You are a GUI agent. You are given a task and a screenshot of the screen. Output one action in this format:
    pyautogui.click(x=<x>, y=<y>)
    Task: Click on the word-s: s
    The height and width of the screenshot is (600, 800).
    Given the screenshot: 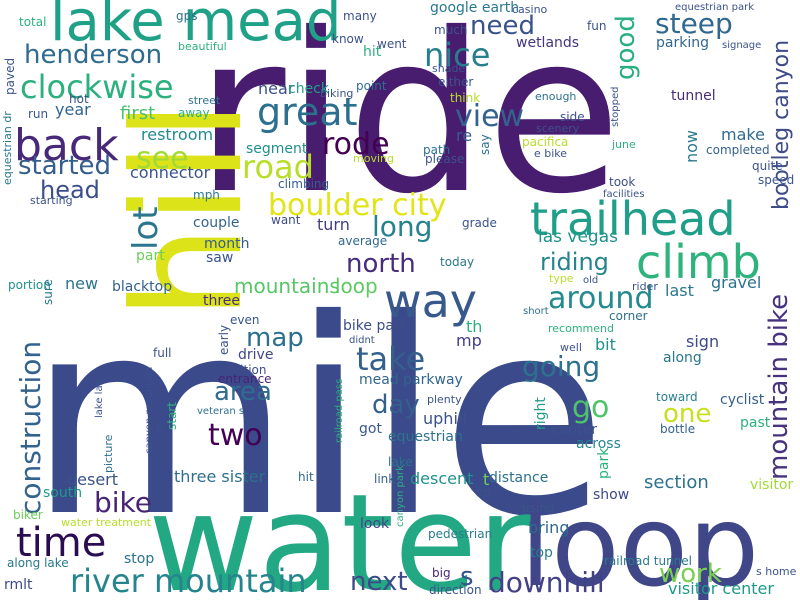 What is the action you would take?
    pyautogui.click(x=467, y=577)
    